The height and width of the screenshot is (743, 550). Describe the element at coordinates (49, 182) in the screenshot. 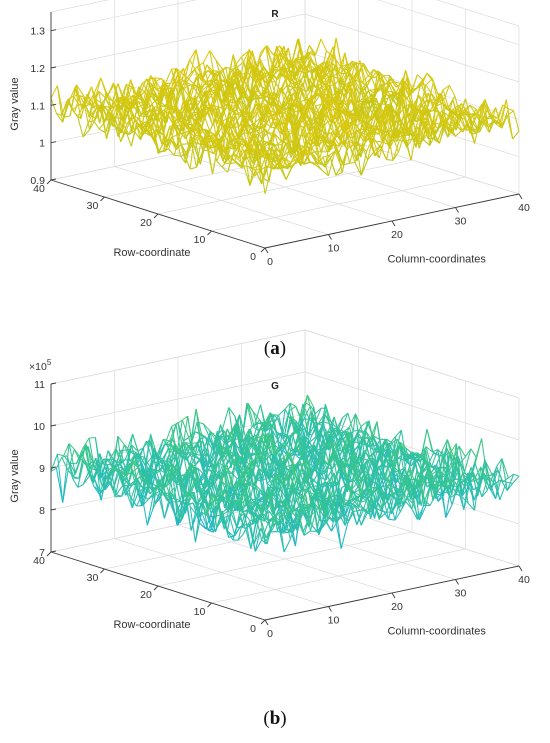

I see `y-tick` at that location.